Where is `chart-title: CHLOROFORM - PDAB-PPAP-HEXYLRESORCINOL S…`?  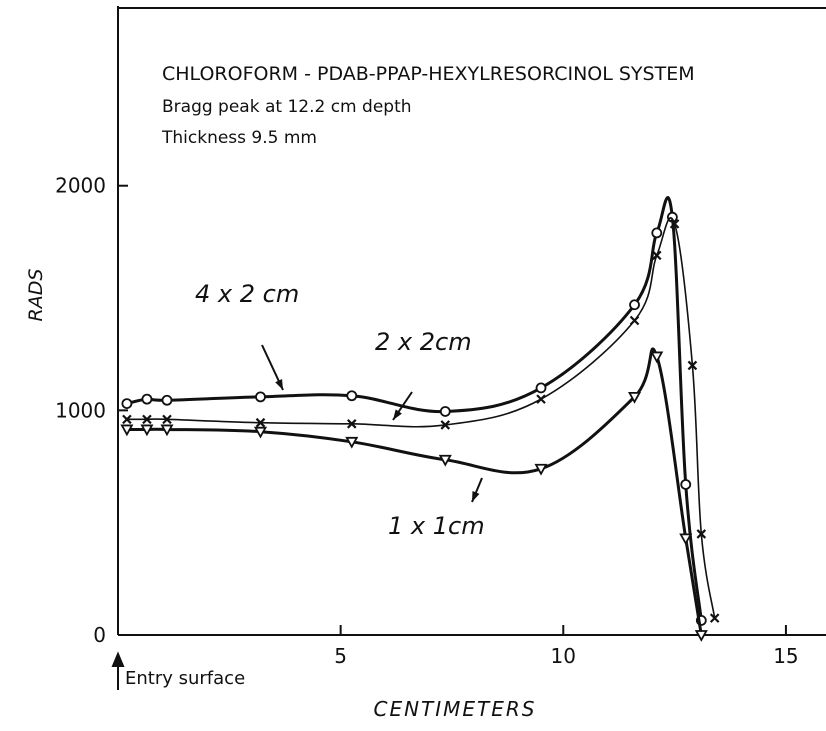
chart-title: CHLOROFORM - PDAB-PPAP-HEXYLRESORCINOL S… is located at coordinates (428, 74).